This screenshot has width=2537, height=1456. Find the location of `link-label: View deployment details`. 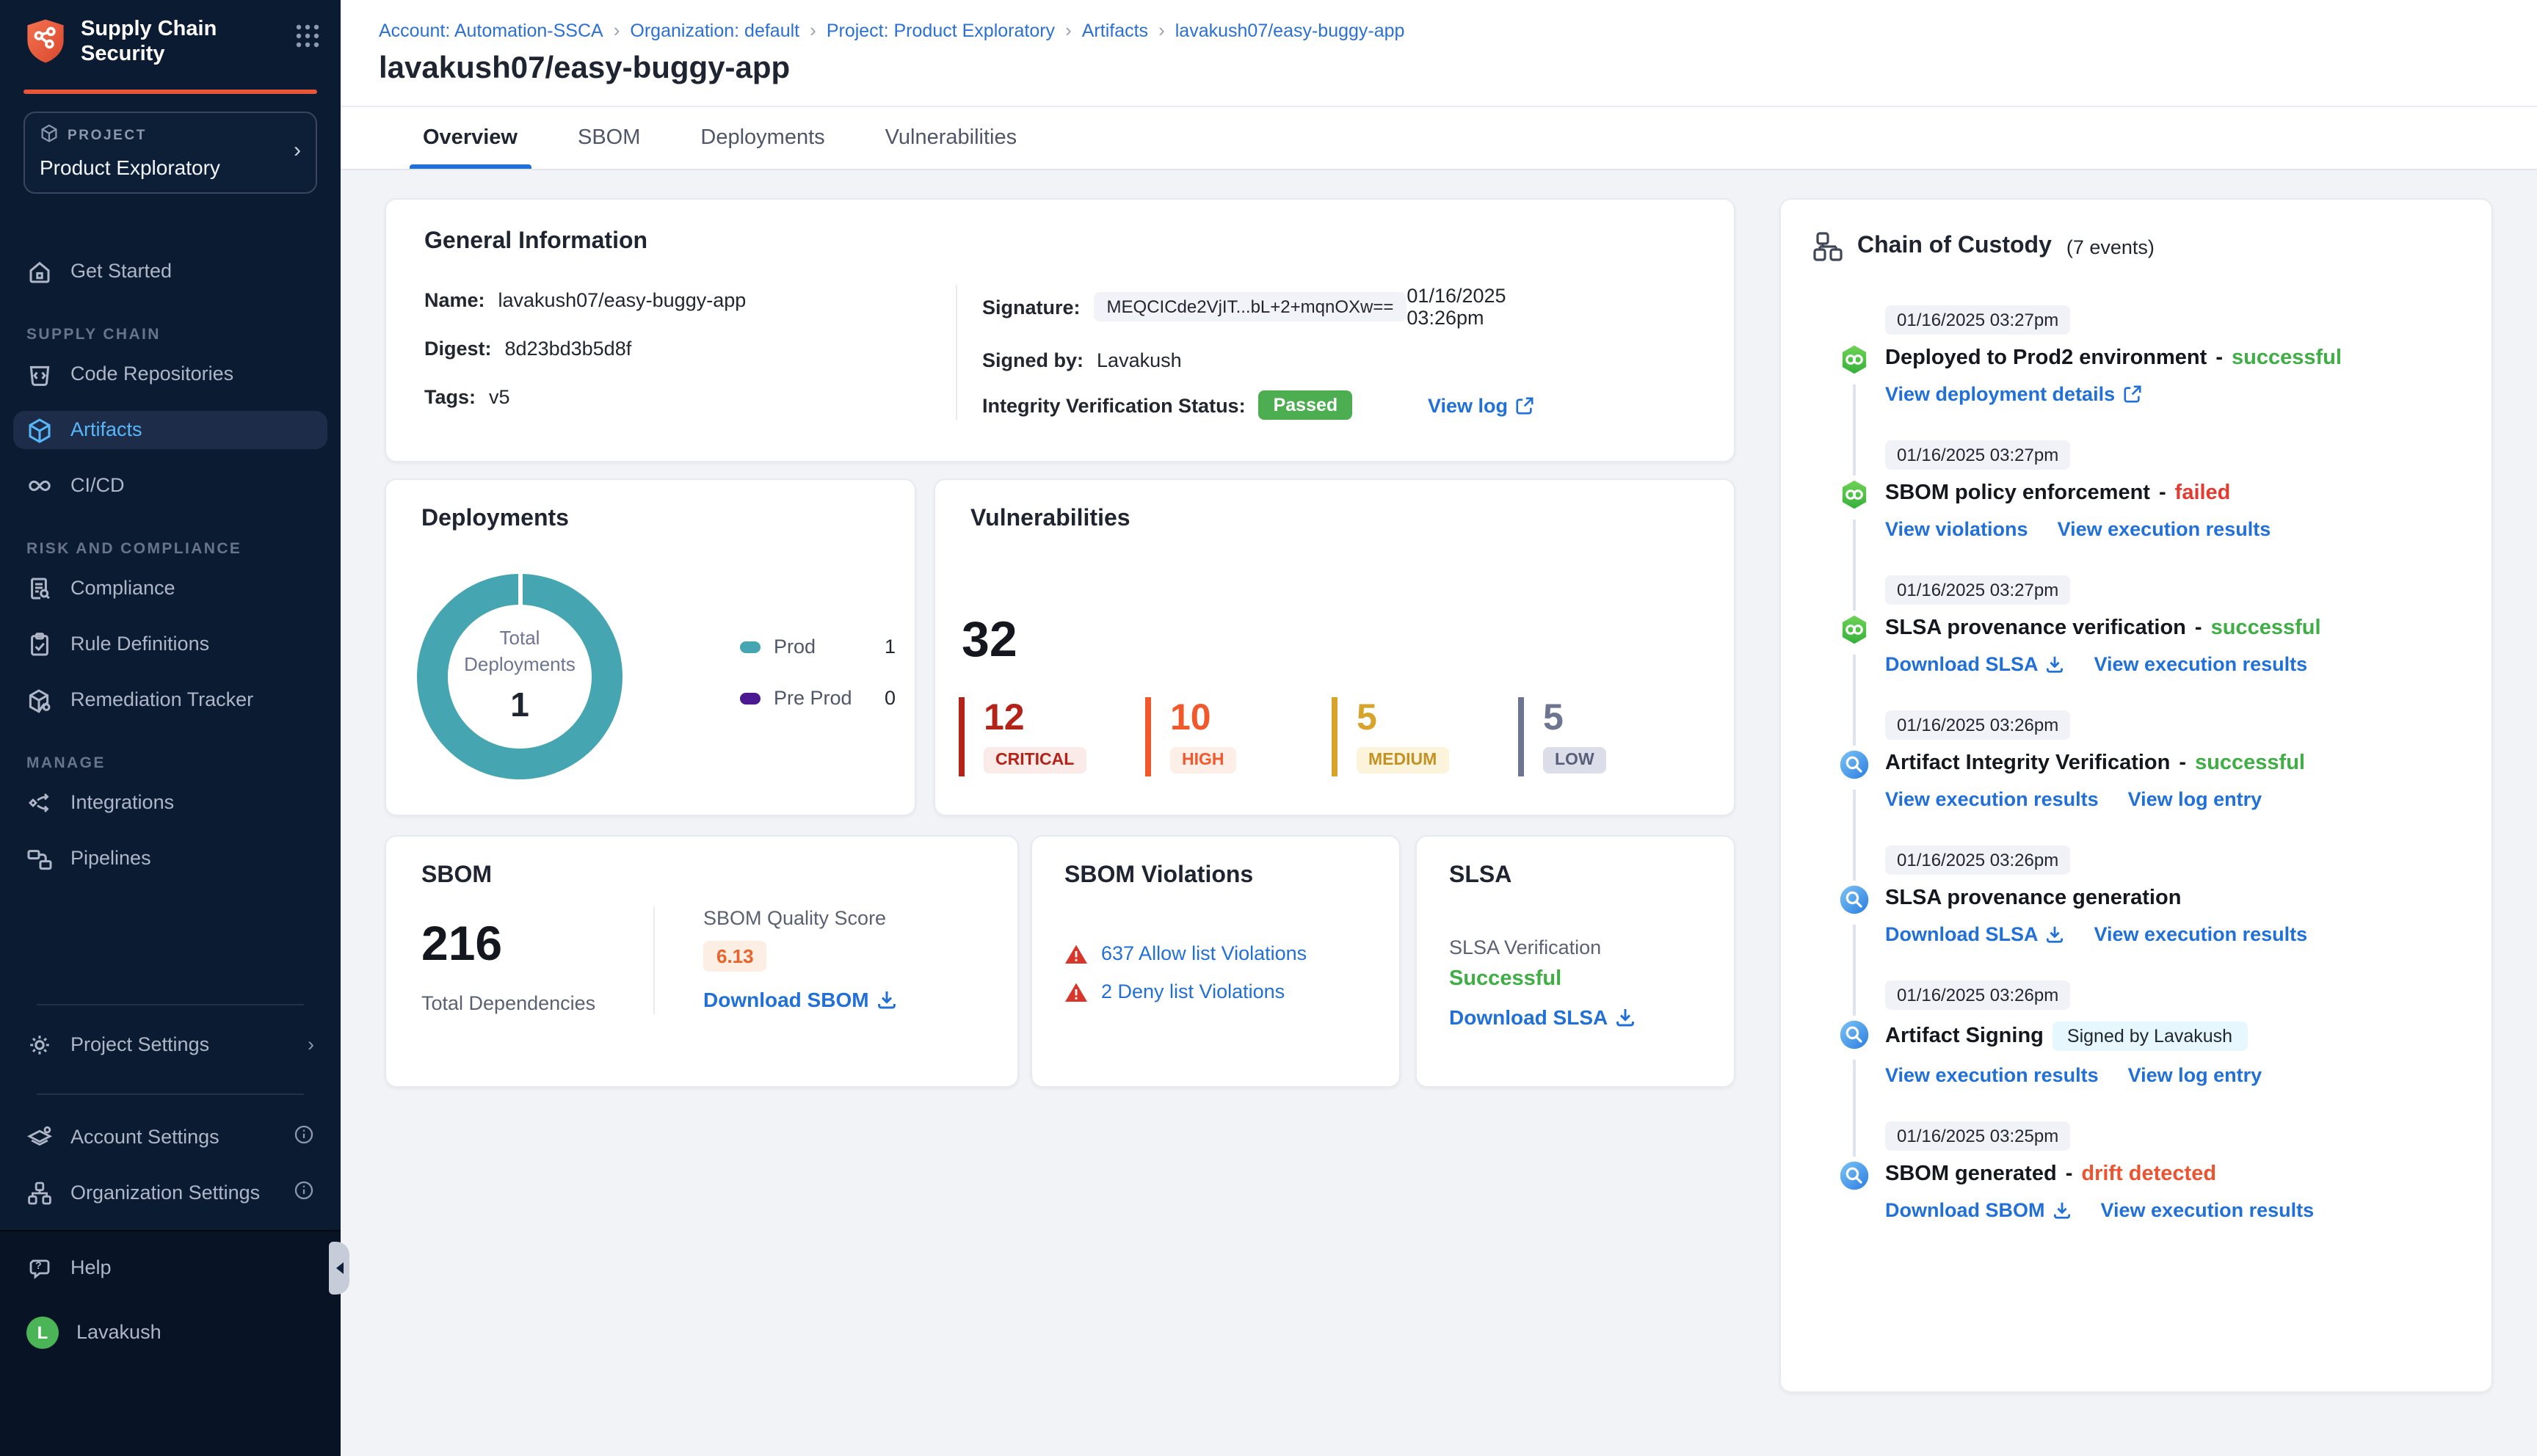

link-label: View deployment details is located at coordinates (2000, 394).